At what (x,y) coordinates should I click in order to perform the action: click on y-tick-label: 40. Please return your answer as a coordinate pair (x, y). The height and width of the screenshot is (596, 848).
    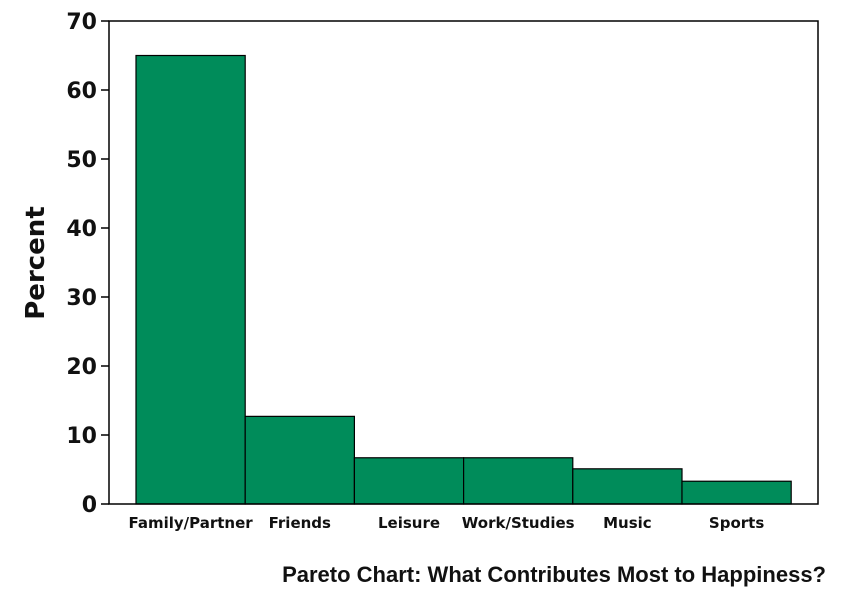
    Looking at the image, I should click on (81, 229).